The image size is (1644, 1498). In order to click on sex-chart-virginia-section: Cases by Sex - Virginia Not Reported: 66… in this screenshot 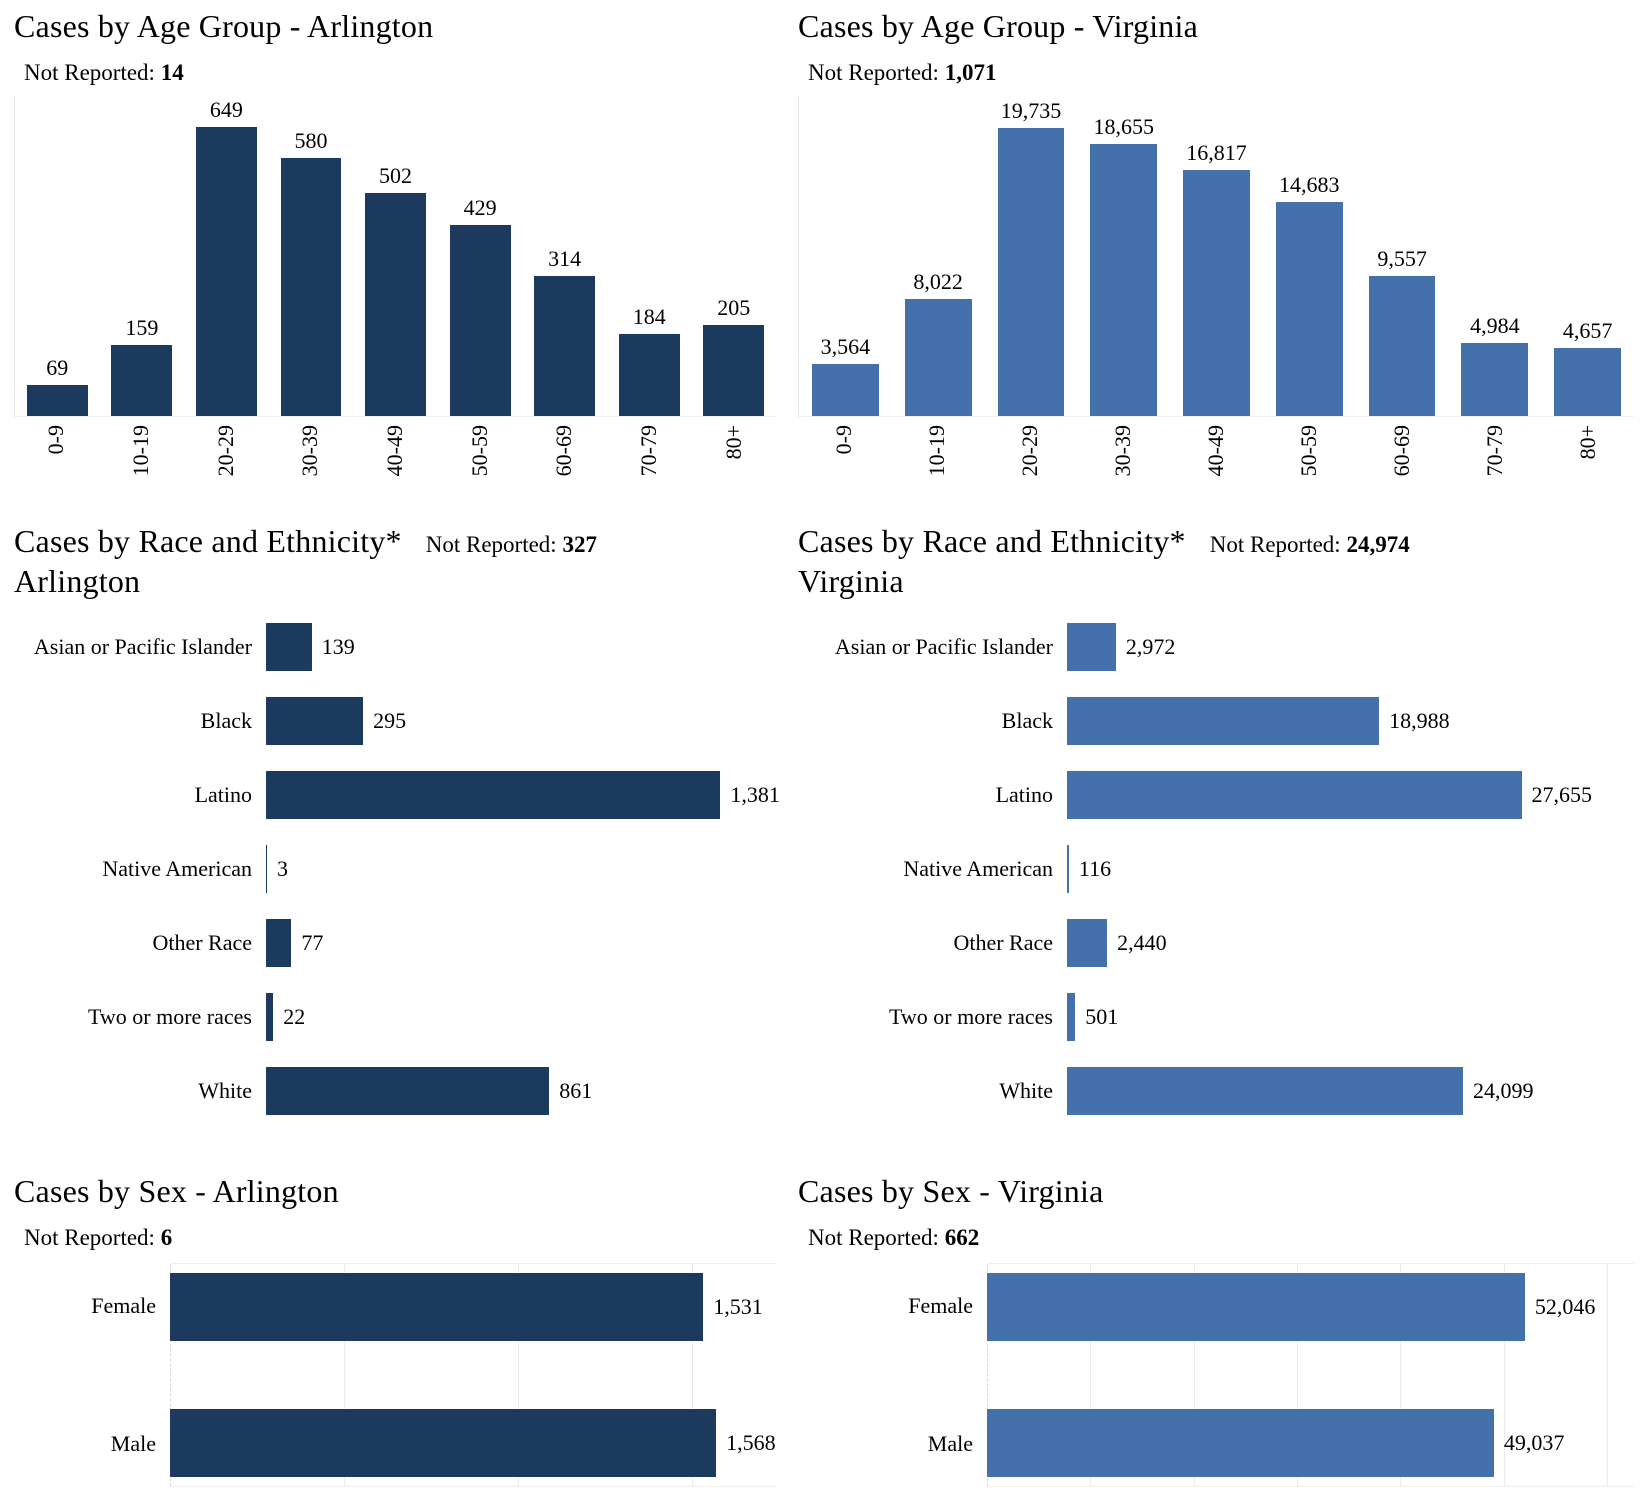, I will do `click(1217, 1331)`.